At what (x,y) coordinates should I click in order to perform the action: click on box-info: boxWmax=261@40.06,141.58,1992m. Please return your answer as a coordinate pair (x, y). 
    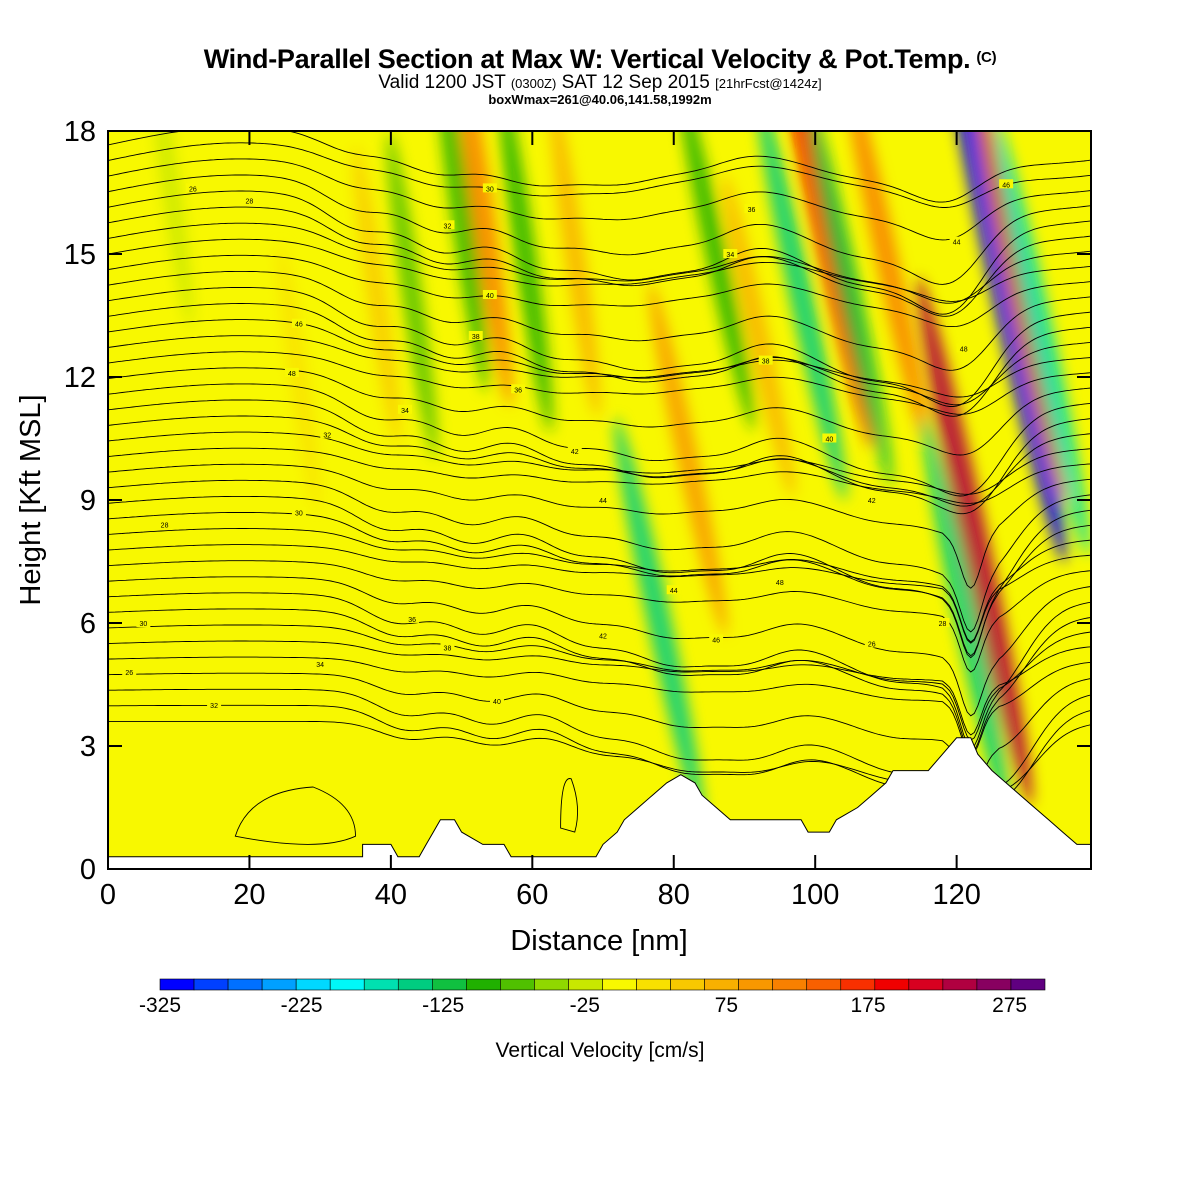
    Looking at the image, I should click on (600, 99).